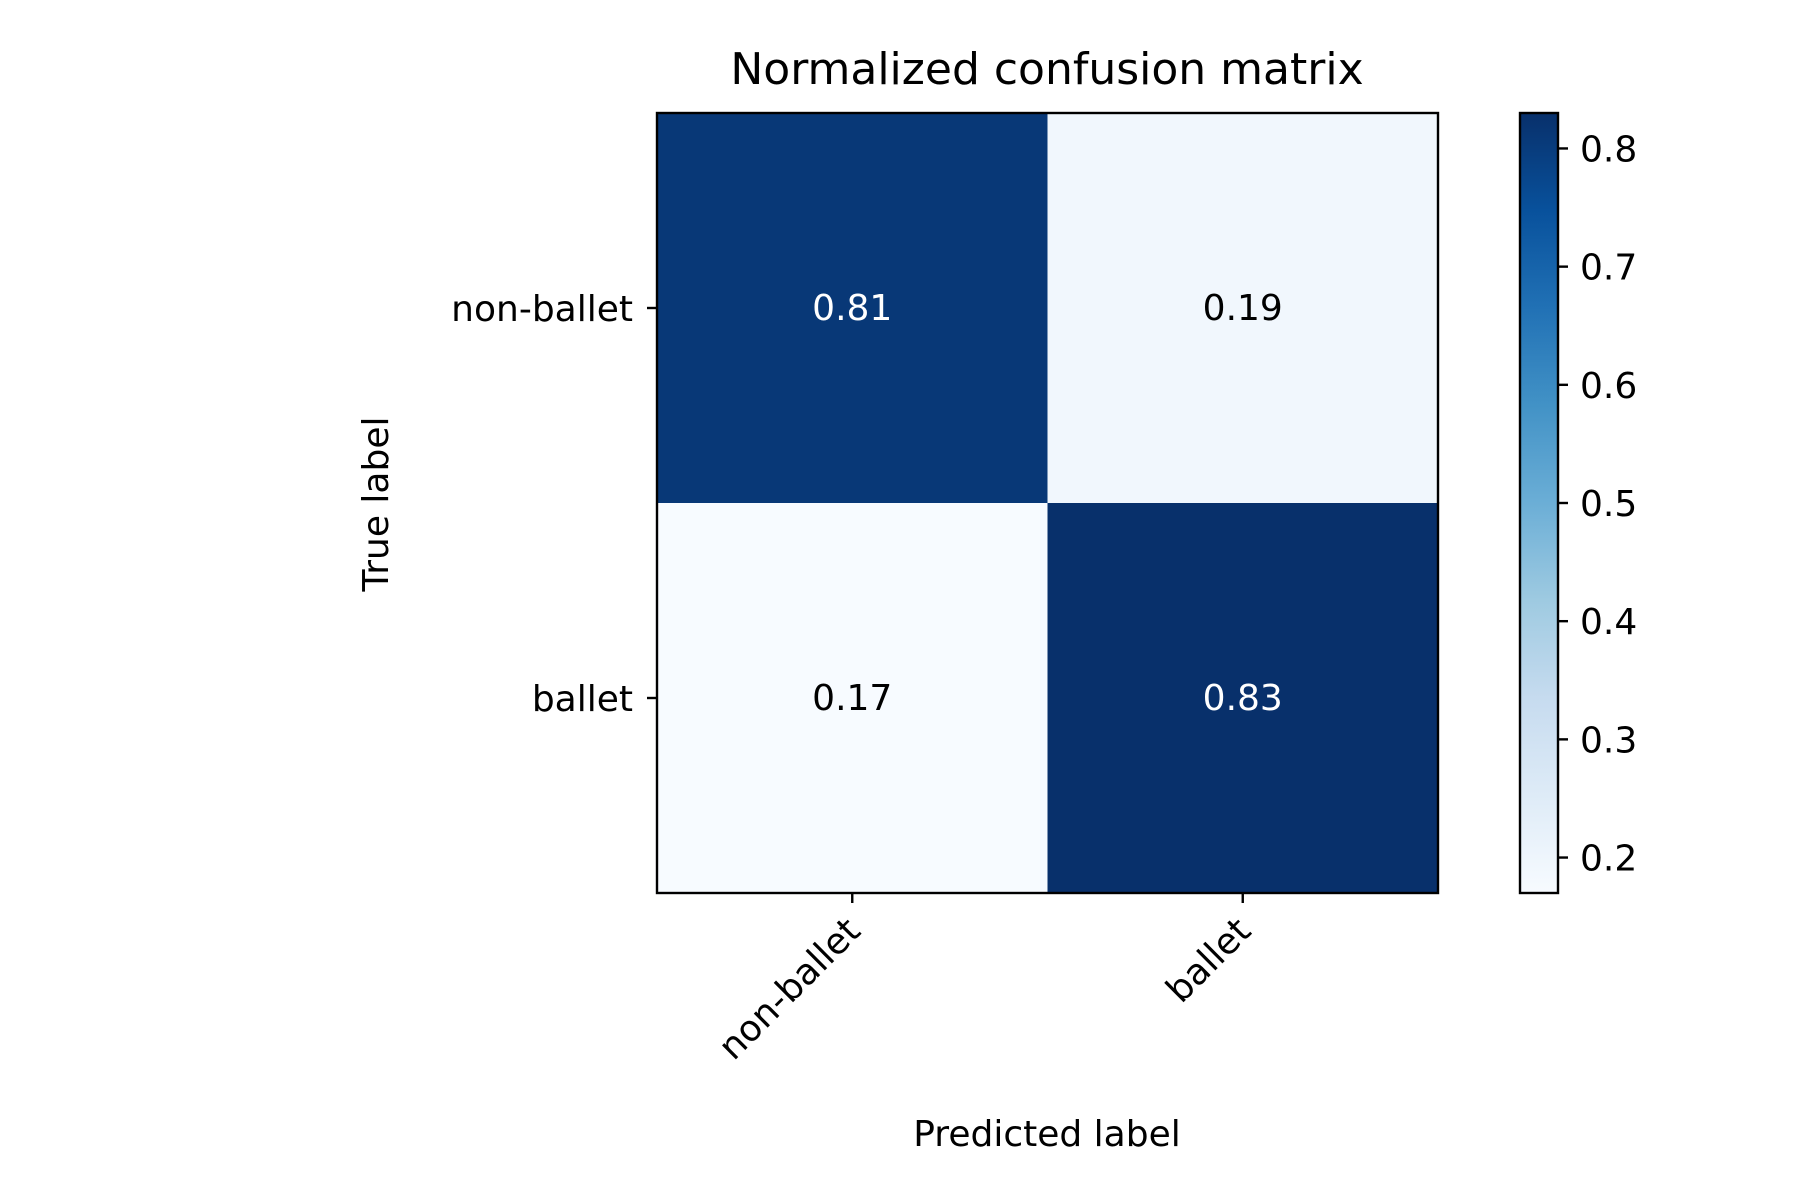 The height and width of the screenshot is (1200, 1800). I want to click on cell-value-label: 0.19, so click(1243, 308).